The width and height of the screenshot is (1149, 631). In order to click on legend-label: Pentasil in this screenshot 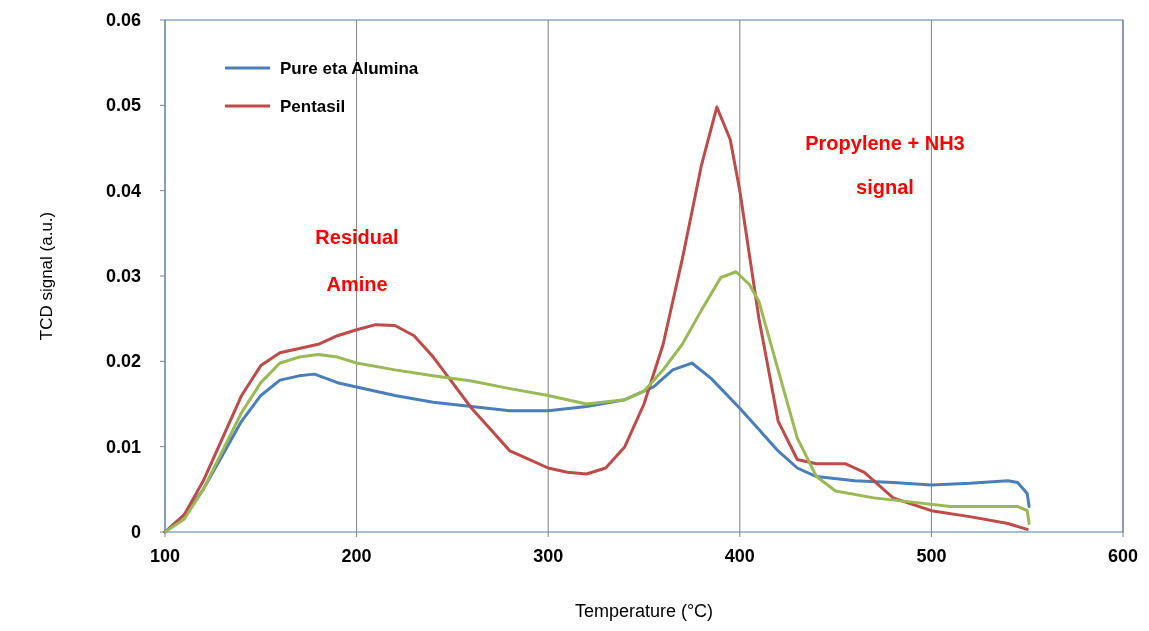, I will do `click(313, 106)`.